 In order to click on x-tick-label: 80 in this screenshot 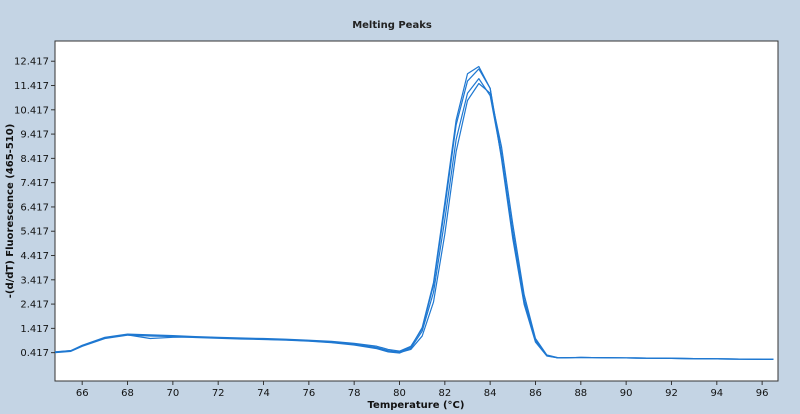, I will do `click(399, 393)`.